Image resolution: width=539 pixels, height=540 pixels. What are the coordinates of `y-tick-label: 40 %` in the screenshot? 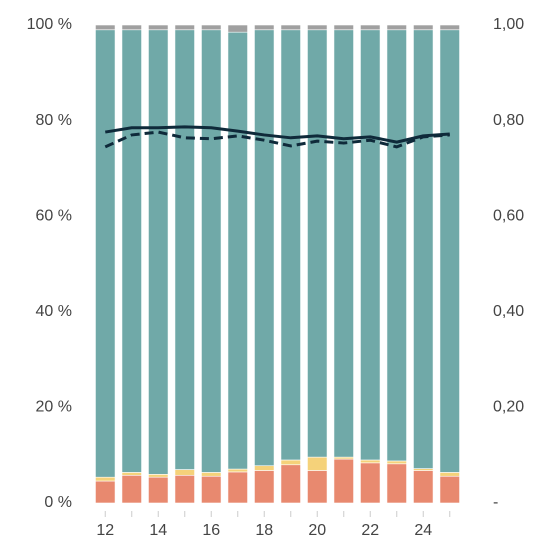 It's located at (54, 311).